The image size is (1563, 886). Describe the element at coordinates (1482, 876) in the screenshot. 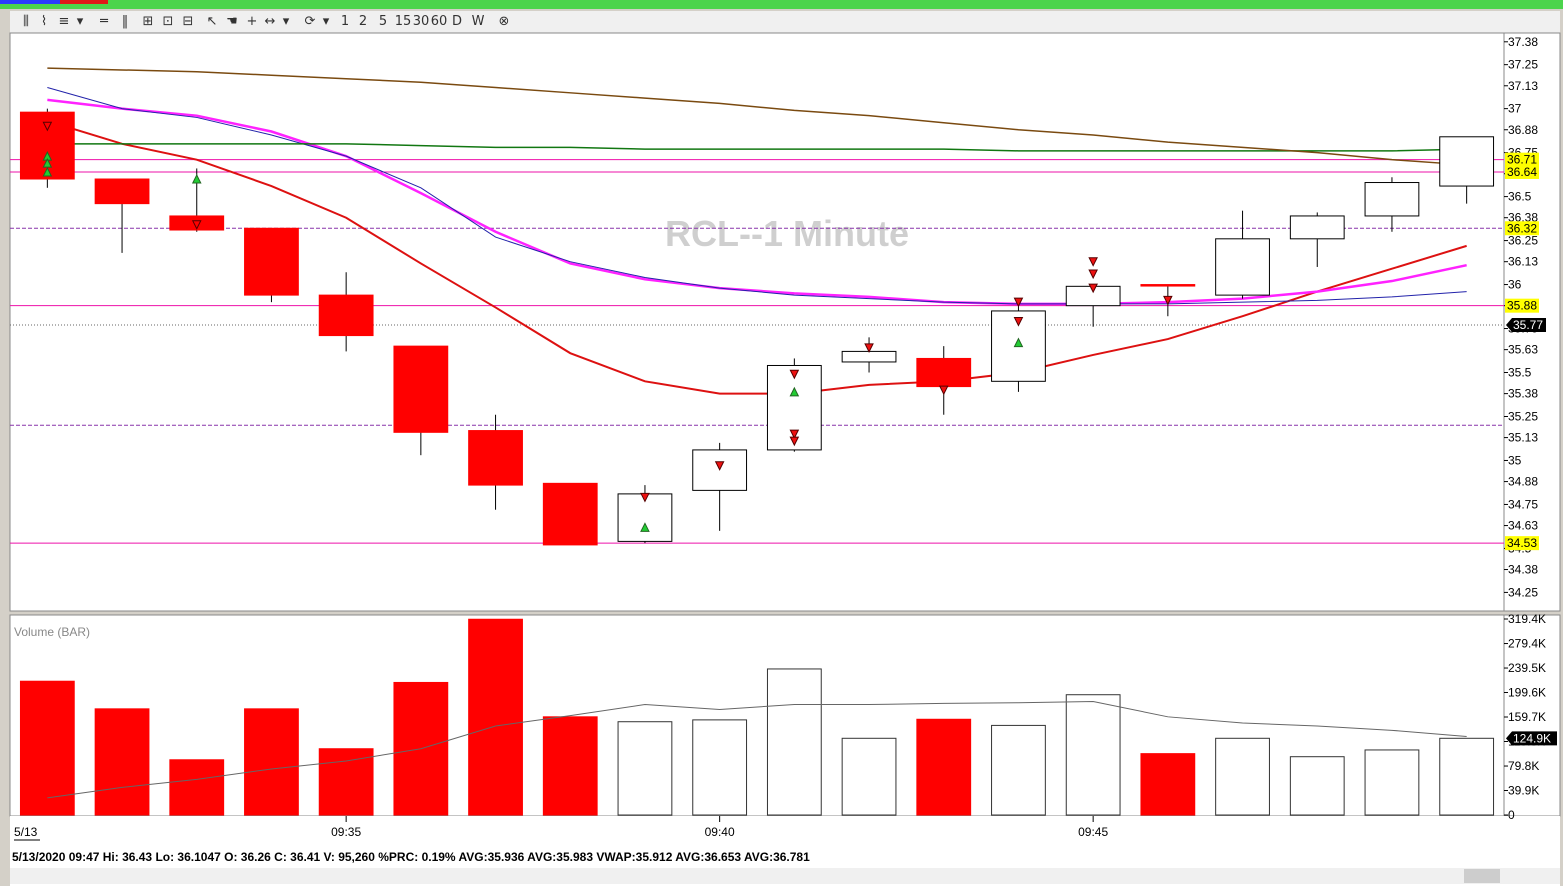

I see `scrollbar-thumb` at that location.